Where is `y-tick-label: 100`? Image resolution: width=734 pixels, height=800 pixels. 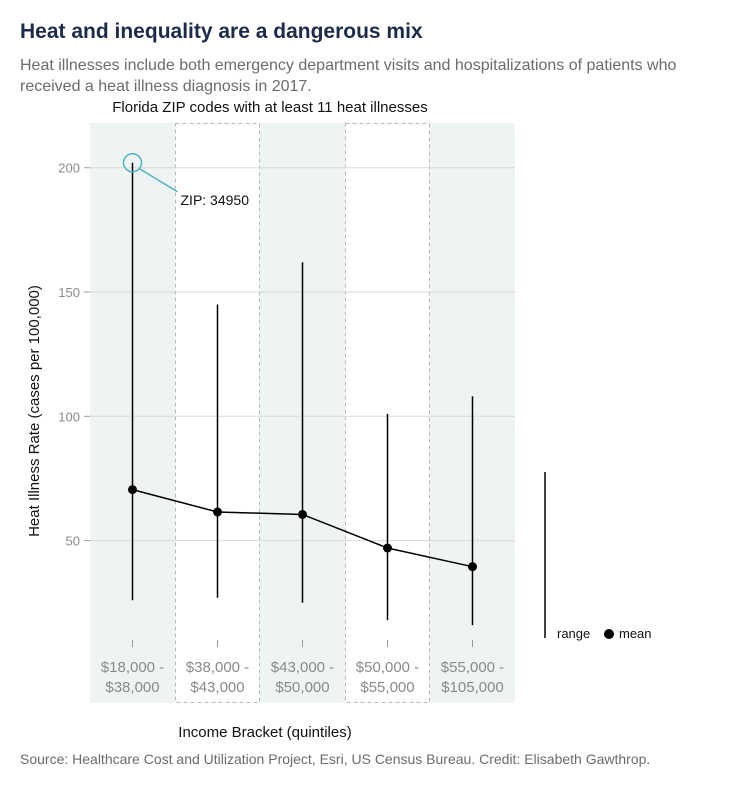
y-tick-label: 100 is located at coordinates (69, 416).